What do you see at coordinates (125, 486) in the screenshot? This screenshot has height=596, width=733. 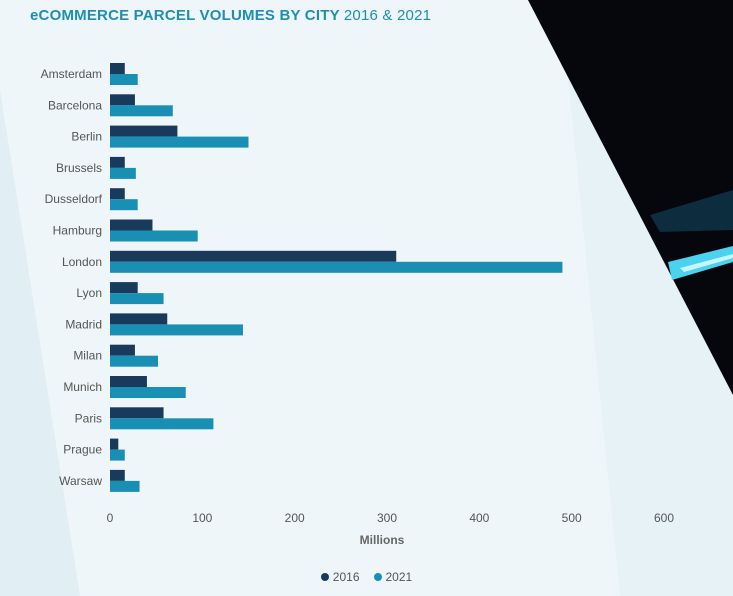 I see `bar-warsaw-2021` at bounding box center [125, 486].